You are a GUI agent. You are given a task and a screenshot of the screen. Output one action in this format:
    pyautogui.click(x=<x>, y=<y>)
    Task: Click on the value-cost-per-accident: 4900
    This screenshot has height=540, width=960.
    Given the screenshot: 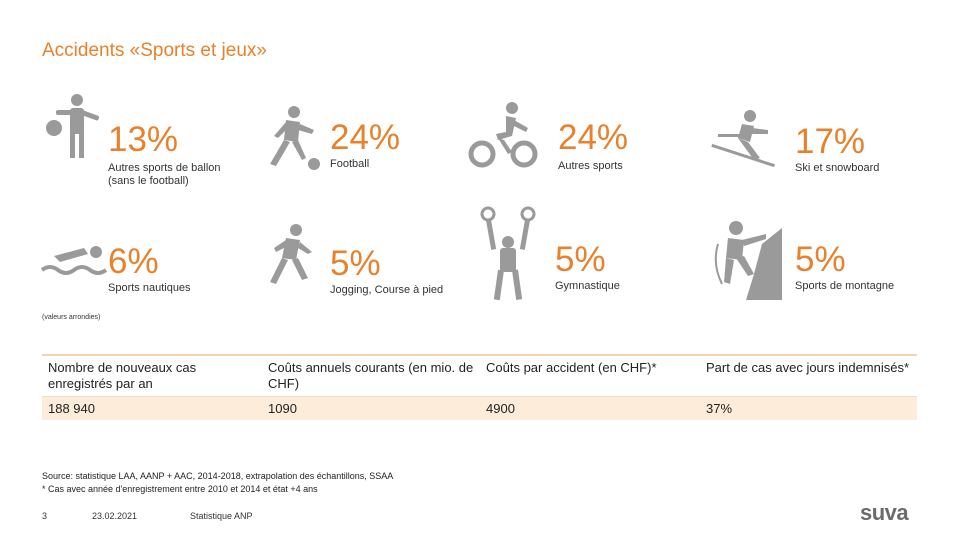 What is the action you would take?
    pyautogui.click(x=590, y=408)
    